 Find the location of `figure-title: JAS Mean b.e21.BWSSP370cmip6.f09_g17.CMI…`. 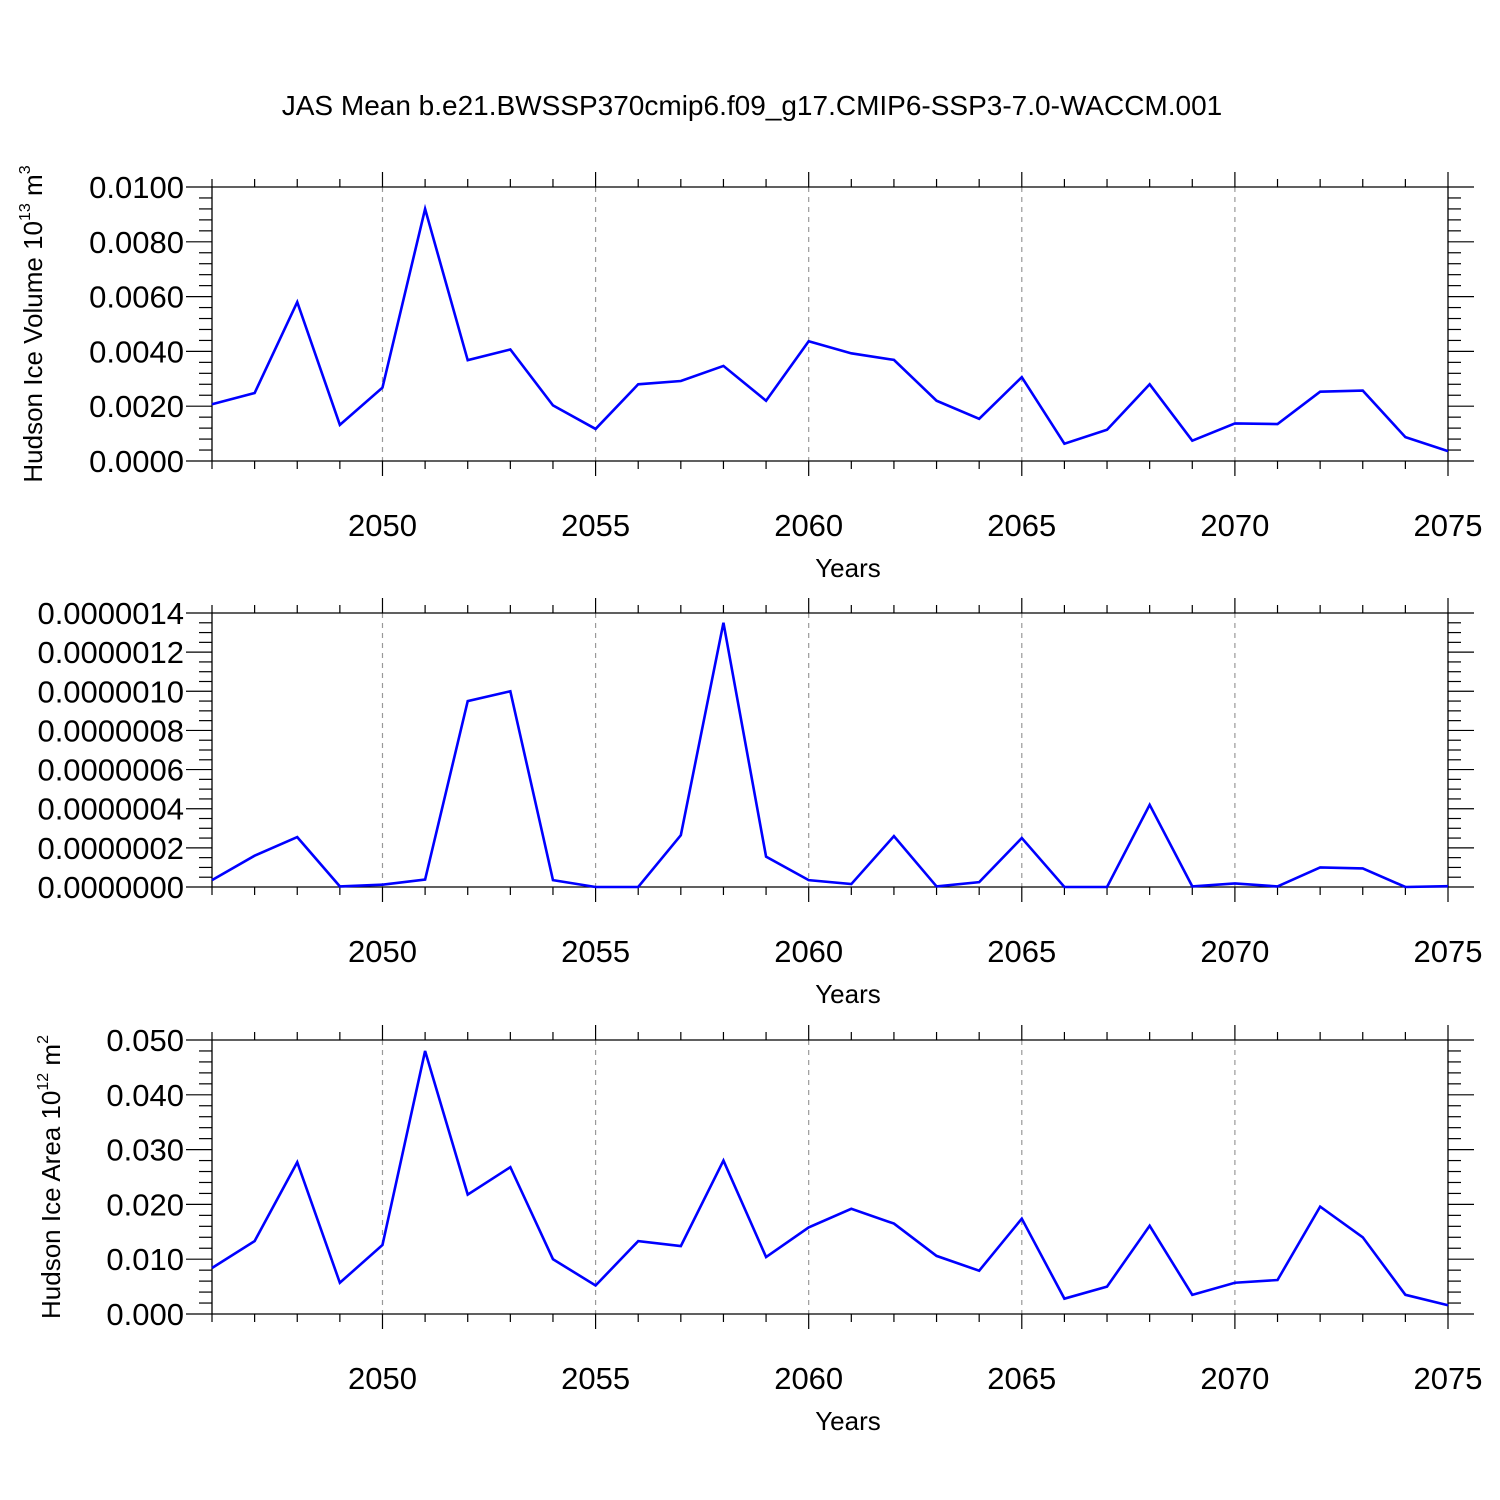

figure-title: JAS Mean b.e21.BWSSP370cmip6.f09_g17.CMI… is located at coordinates (752, 105).